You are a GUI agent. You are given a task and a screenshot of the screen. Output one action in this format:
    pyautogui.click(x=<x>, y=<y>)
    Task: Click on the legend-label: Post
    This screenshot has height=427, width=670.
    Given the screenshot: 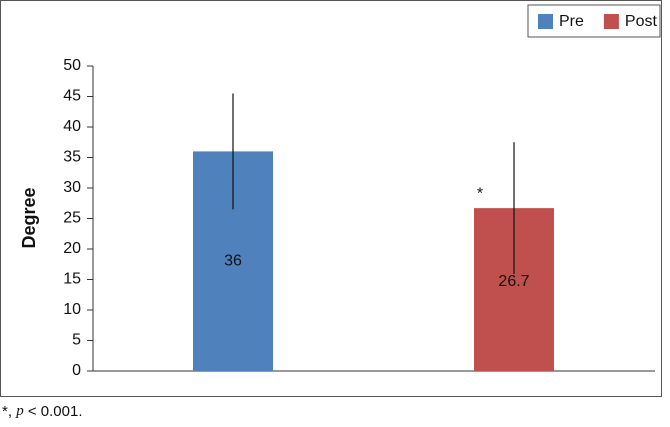 What is the action you would take?
    pyautogui.click(x=641, y=21)
    